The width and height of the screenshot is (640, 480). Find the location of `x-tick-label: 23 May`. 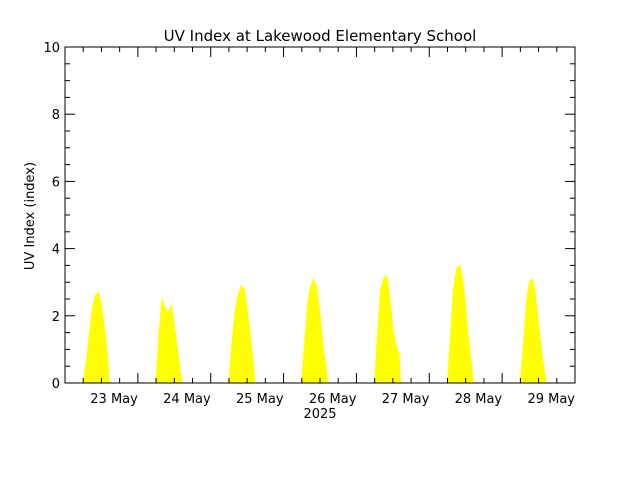

x-tick-label: 23 May is located at coordinates (114, 399).